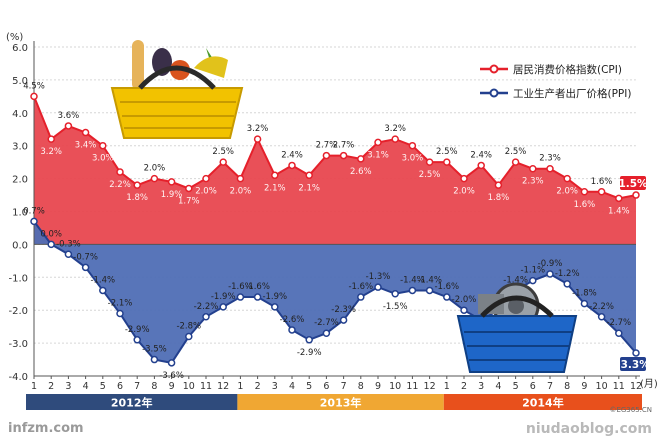 Image resolution: width=660 pixels, height=444 pixels. Describe the element at coordinates (120, 303) in the screenshot. I see `ppi-data-label: -2.1%` at that location.